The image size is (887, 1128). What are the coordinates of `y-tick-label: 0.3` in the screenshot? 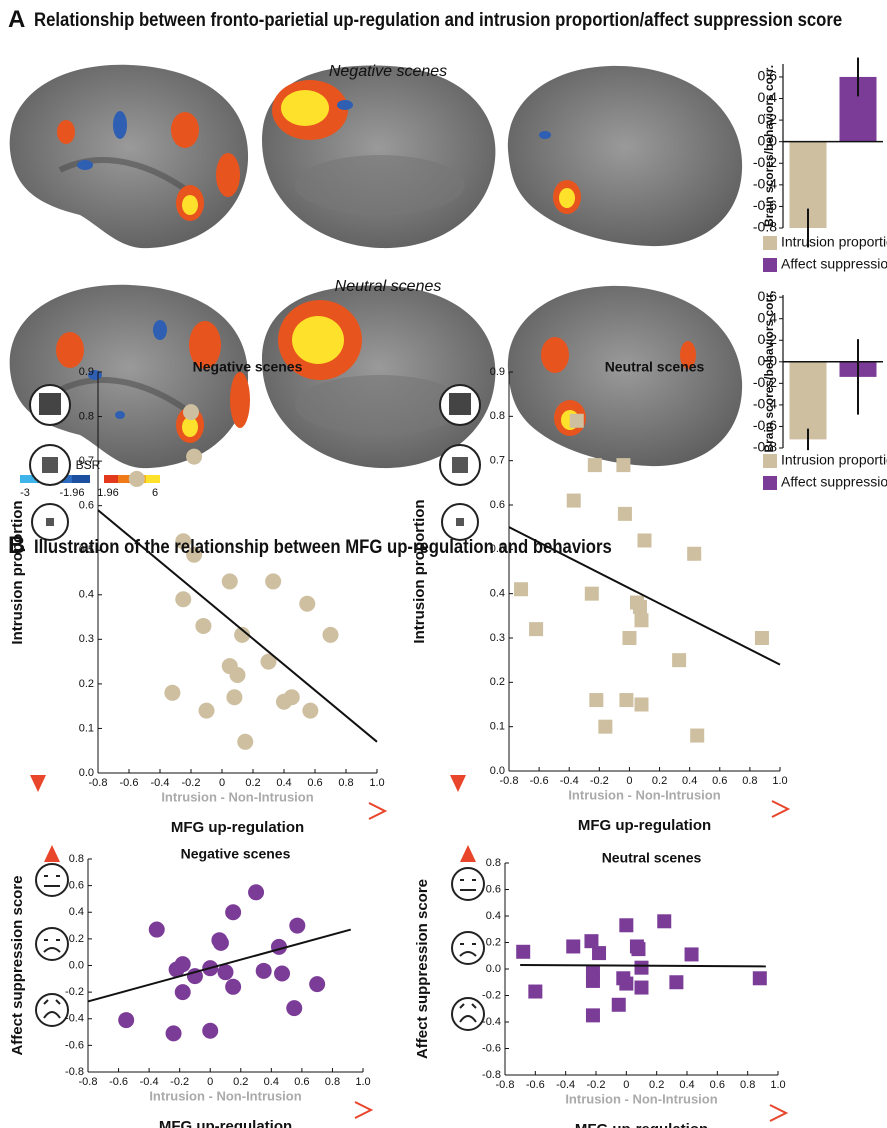 It's located at (497, 638).